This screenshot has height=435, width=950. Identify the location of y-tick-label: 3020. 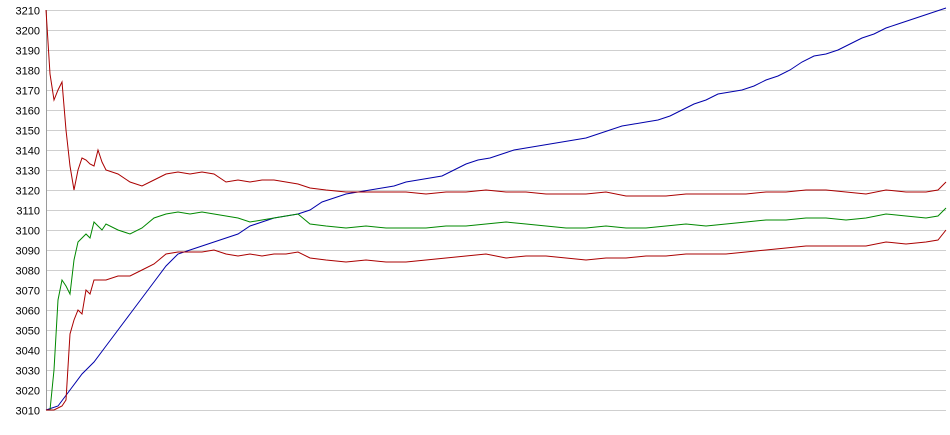
(28, 392).